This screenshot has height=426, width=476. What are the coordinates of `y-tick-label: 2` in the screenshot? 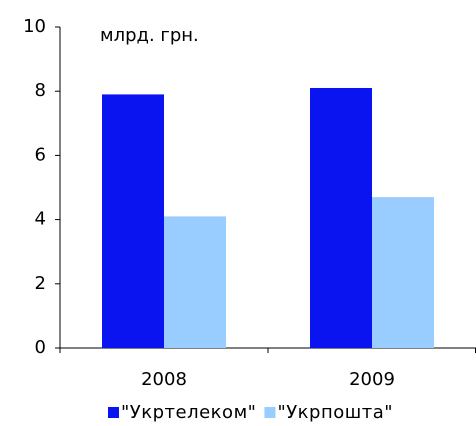 It's located at (40, 283).